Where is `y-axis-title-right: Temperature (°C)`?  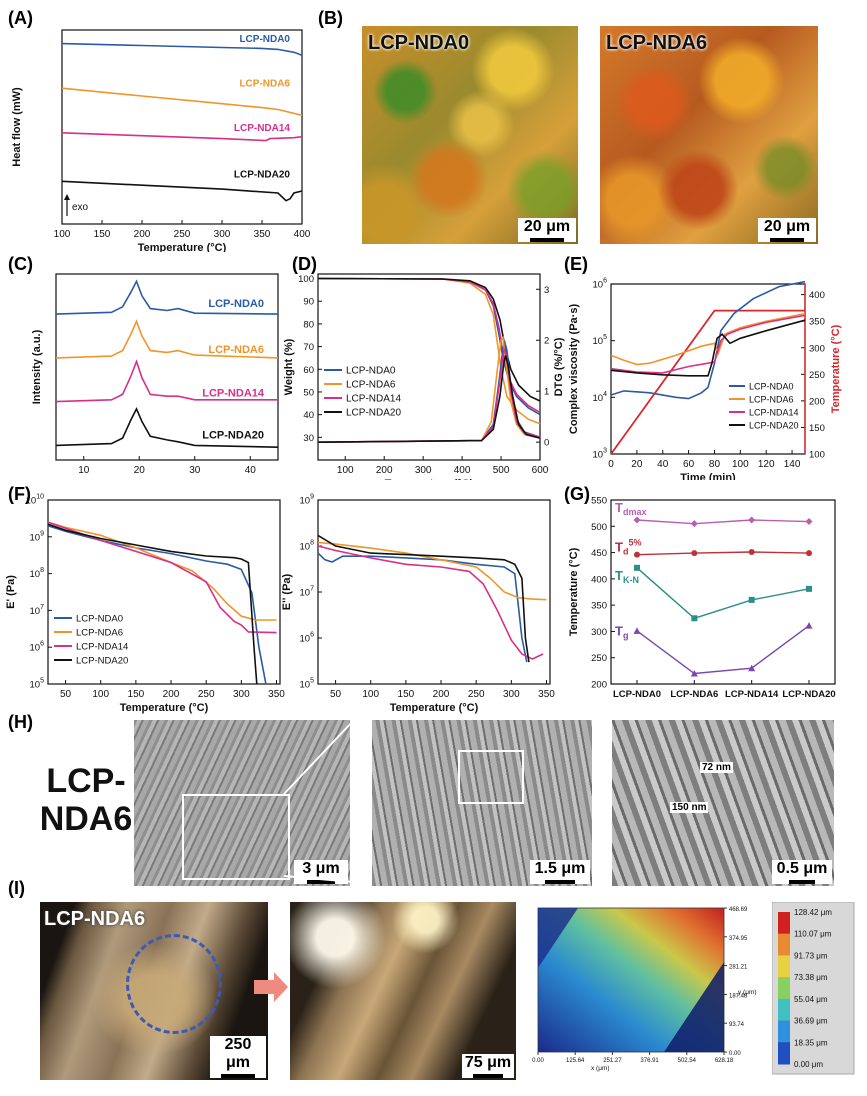
y-axis-title-right: Temperature (°C) is located at coordinates (836, 368).